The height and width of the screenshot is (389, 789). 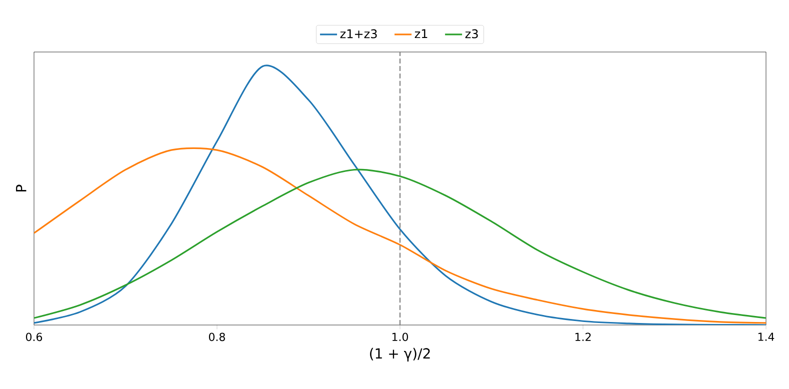 I want to click on x-tick-label: 1.0, so click(x=400, y=337).